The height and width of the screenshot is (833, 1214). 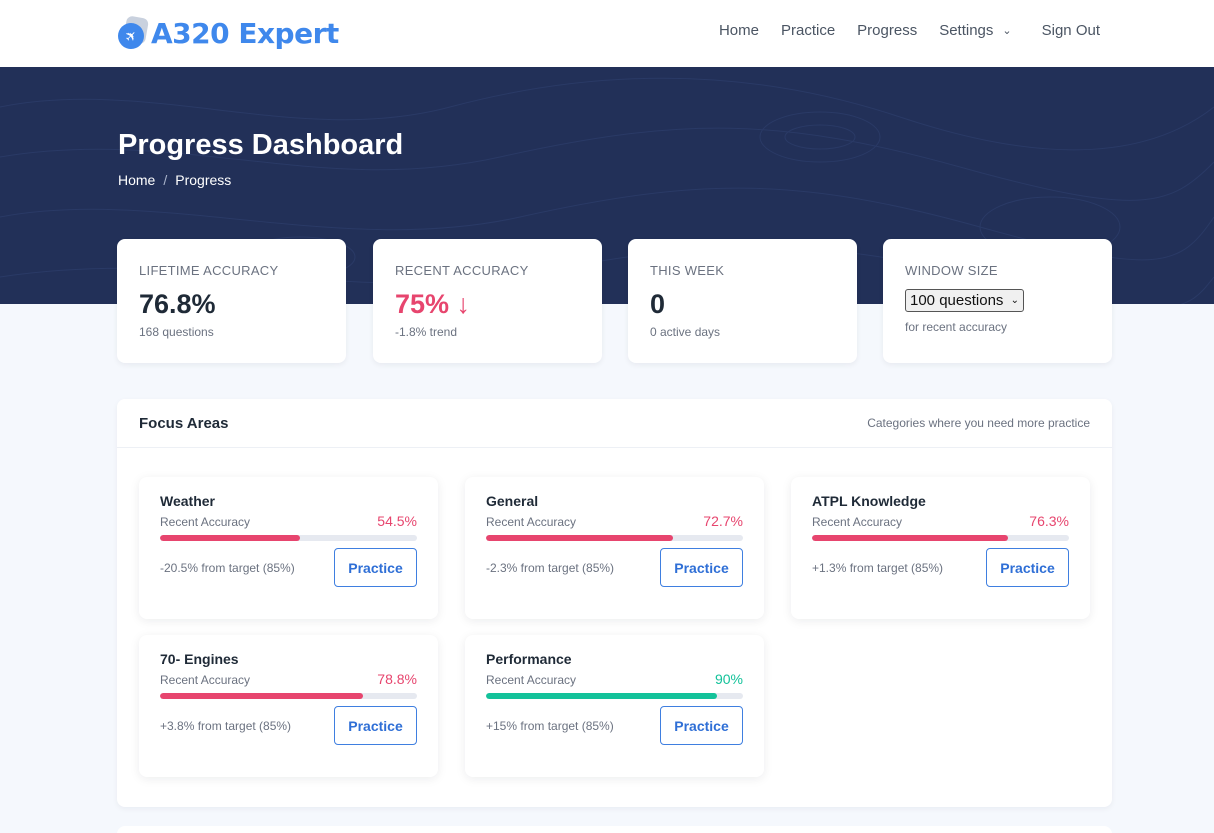 I want to click on focus-card-percent: 78.8%, so click(x=397, y=679).